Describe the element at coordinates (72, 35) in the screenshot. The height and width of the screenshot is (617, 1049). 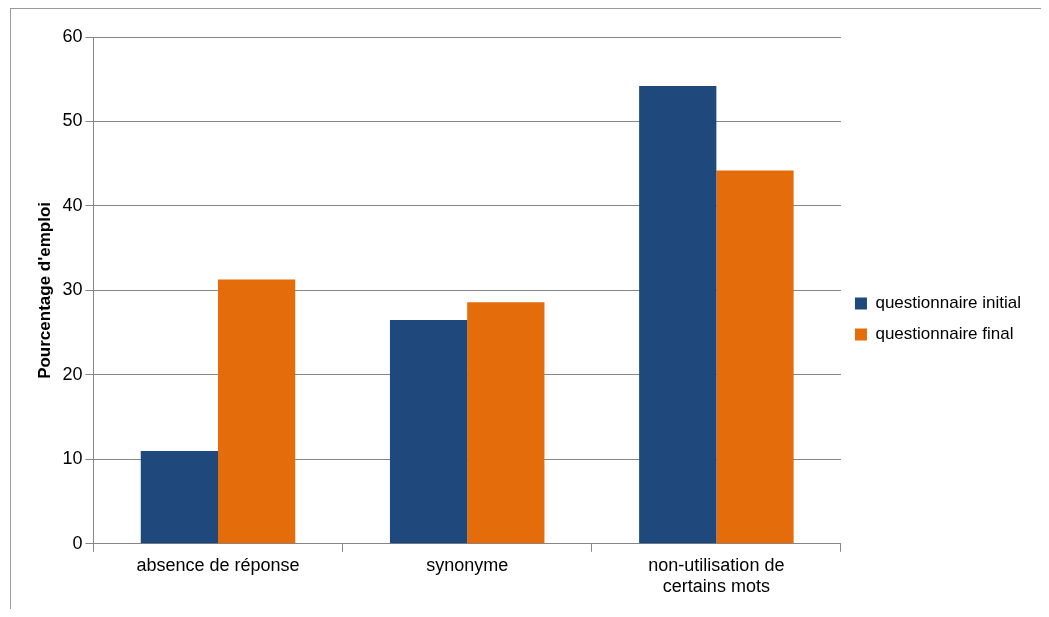
I see `y-tick-label: 60` at that location.